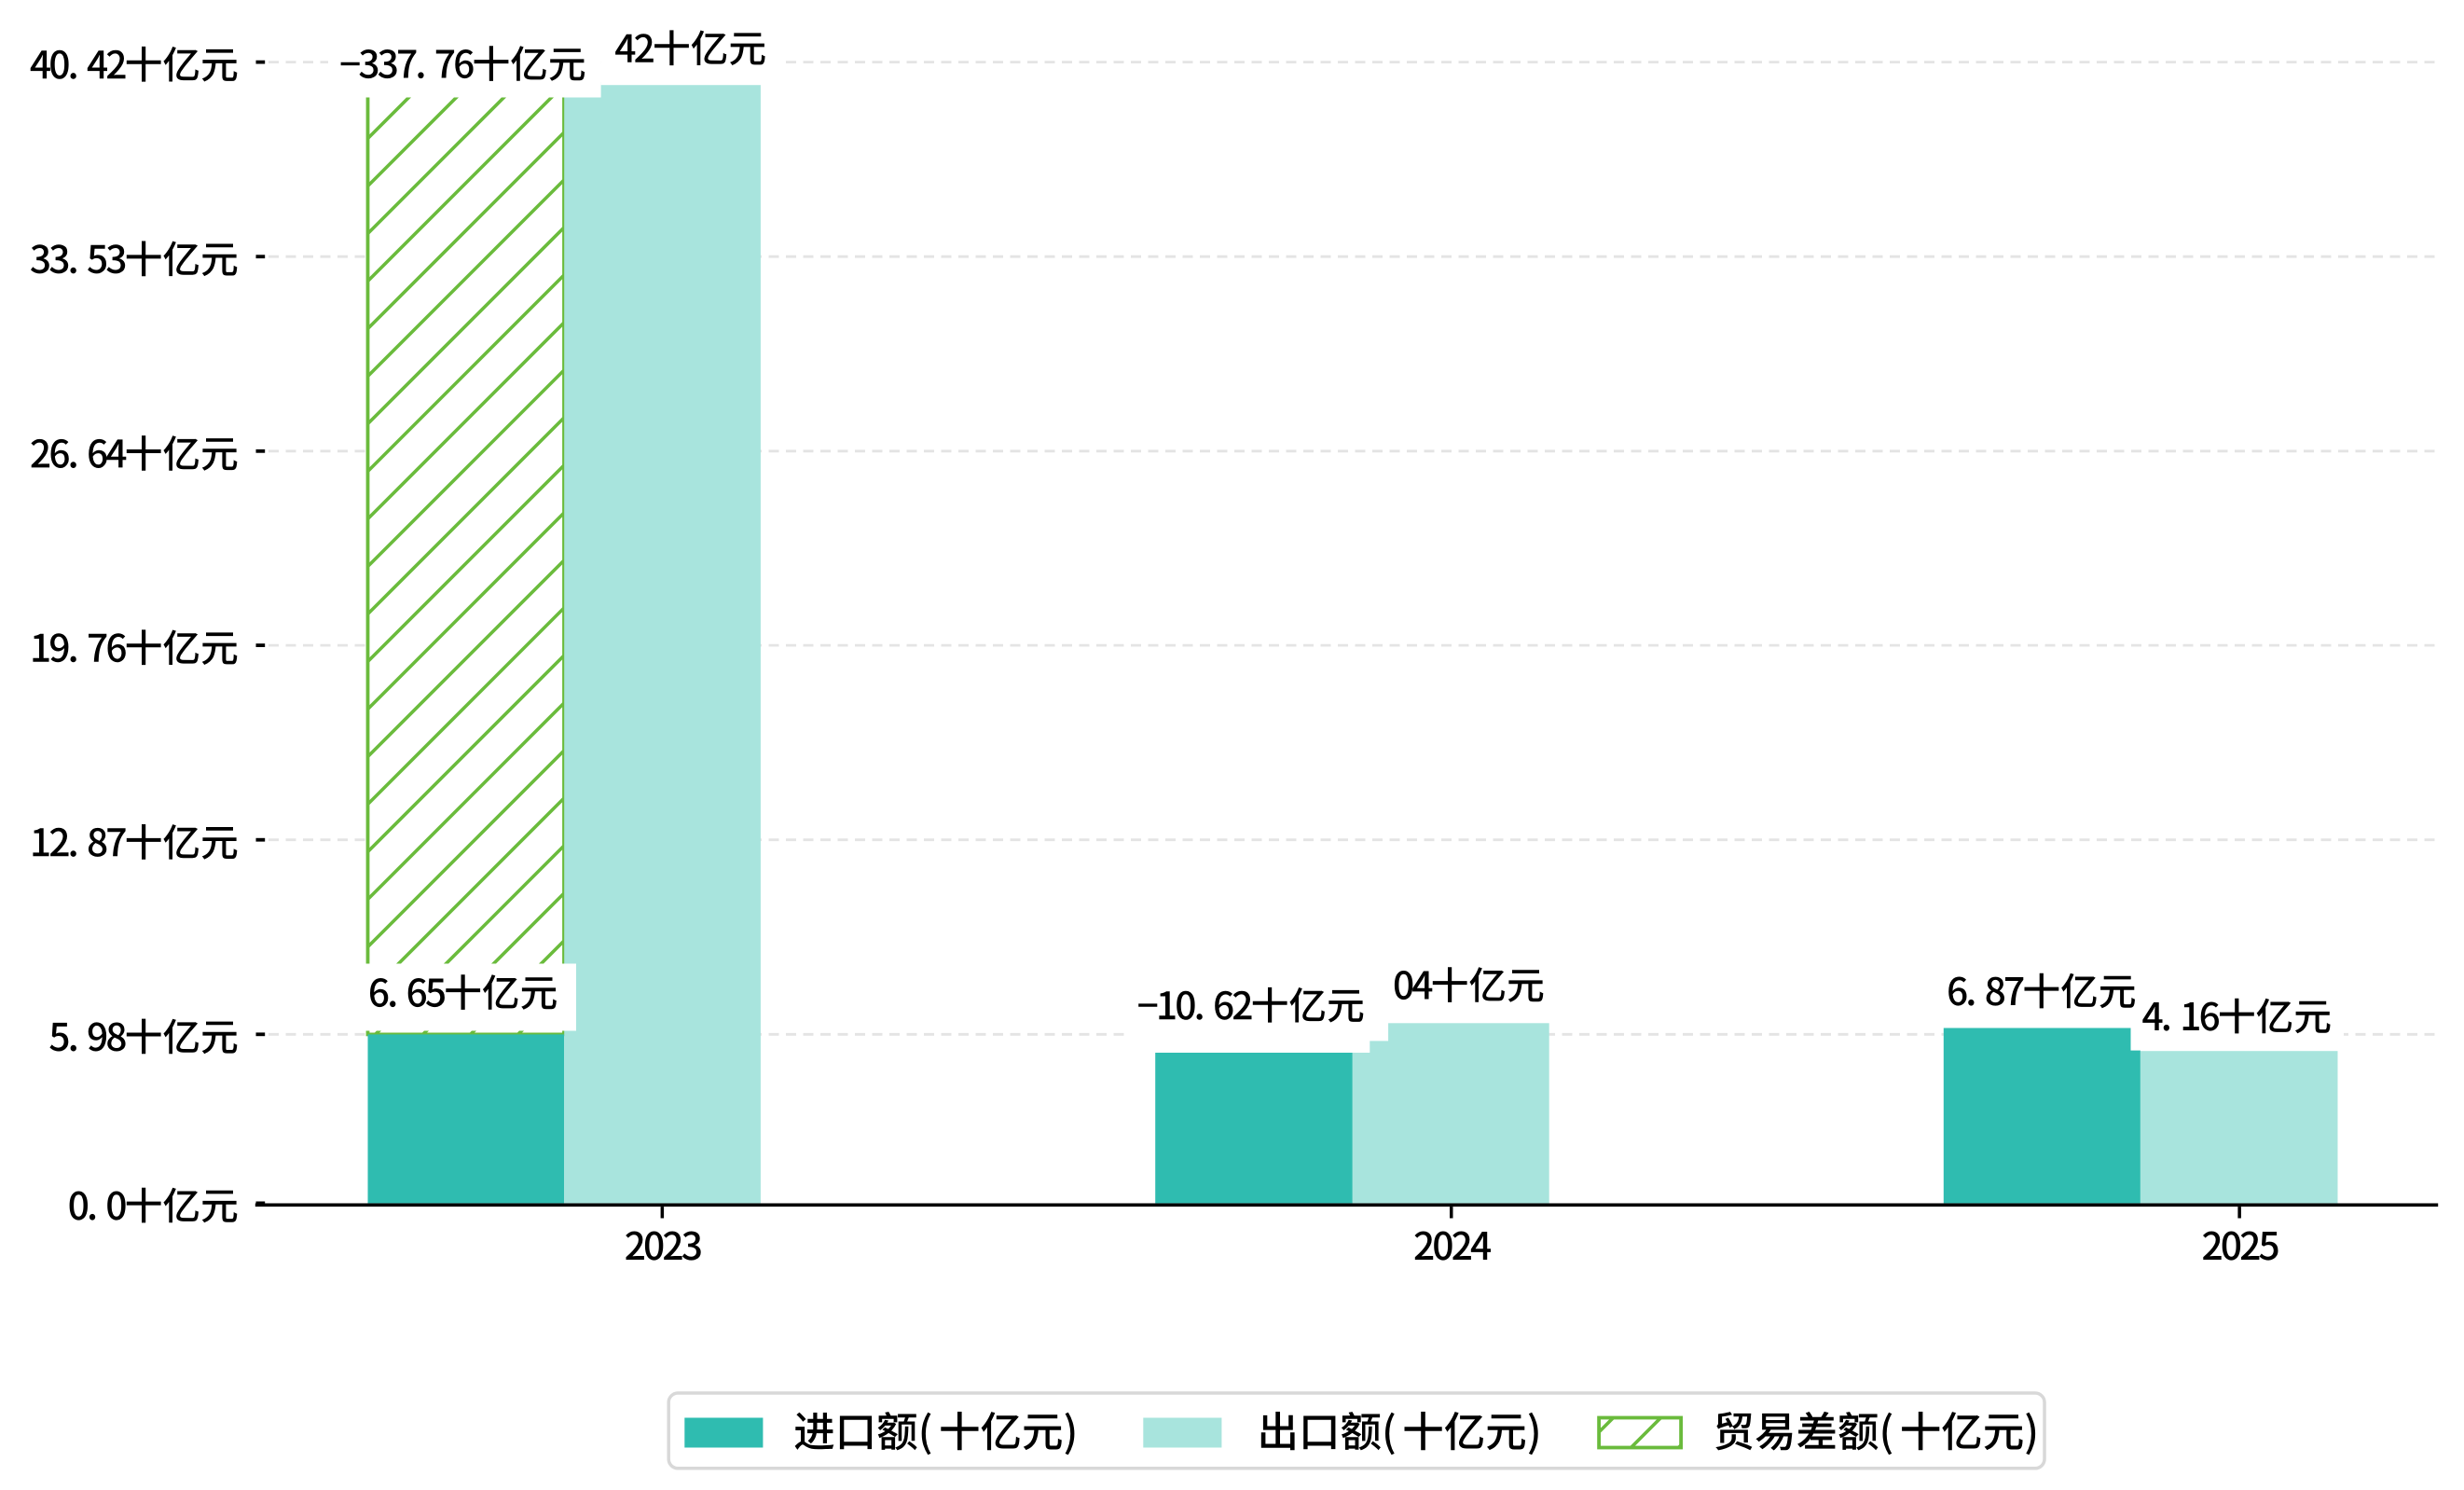 The height and width of the screenshot is (1490, 2464). Describe the element at coordinates (260, 839) in the screenshot. I see `y-tick-12.87` at that location.